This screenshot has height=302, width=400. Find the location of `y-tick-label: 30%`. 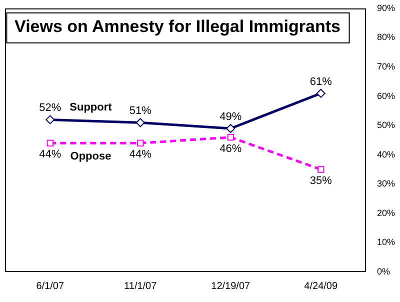

y-tick-label: 30% is located at coordinates (385, 183).